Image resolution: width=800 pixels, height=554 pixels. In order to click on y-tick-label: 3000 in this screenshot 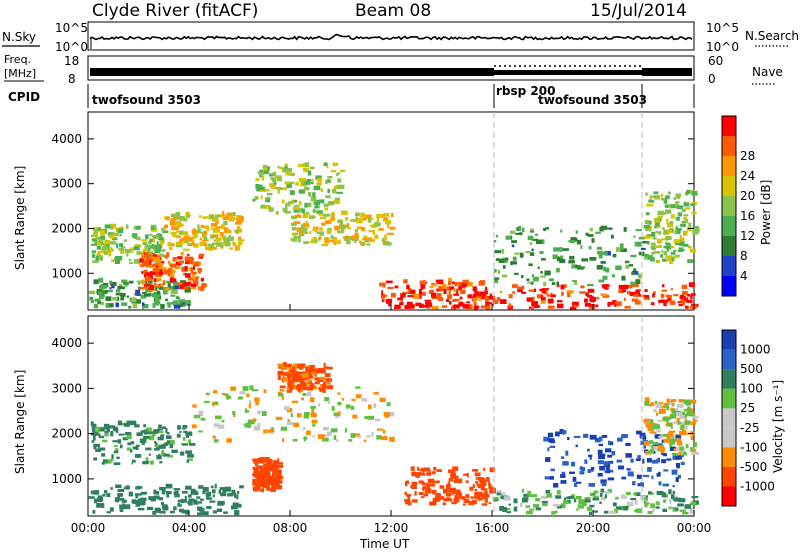, I will do `click(66, 388)`.